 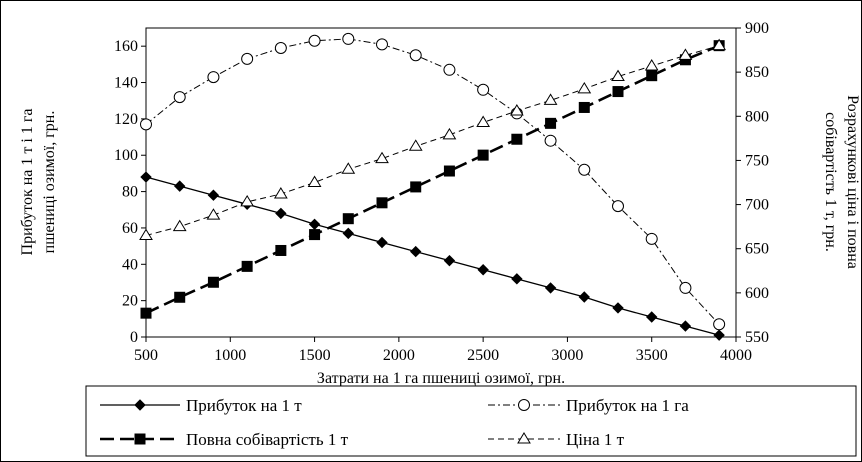 What do you see at coordinates (267, 439) in the screenshot?
I see `legend-label: Повна собівартість 1 т` at bounding box center [267, 439].